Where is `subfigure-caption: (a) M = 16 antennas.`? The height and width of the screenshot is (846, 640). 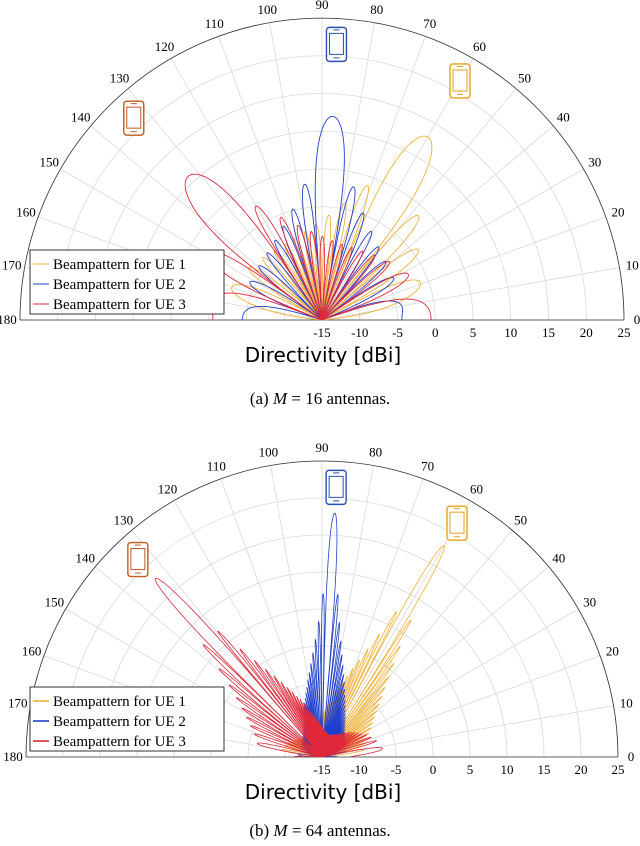
subfigure-caption: (a) M = 16 antennas. is located at coordinates (320, 398).